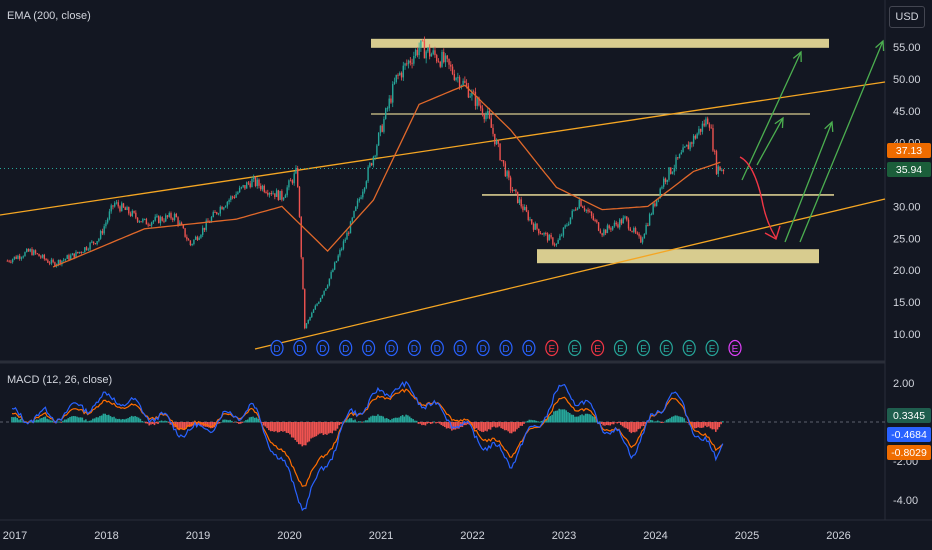  I want to click on projection-arrow-up, so click(771, 116).